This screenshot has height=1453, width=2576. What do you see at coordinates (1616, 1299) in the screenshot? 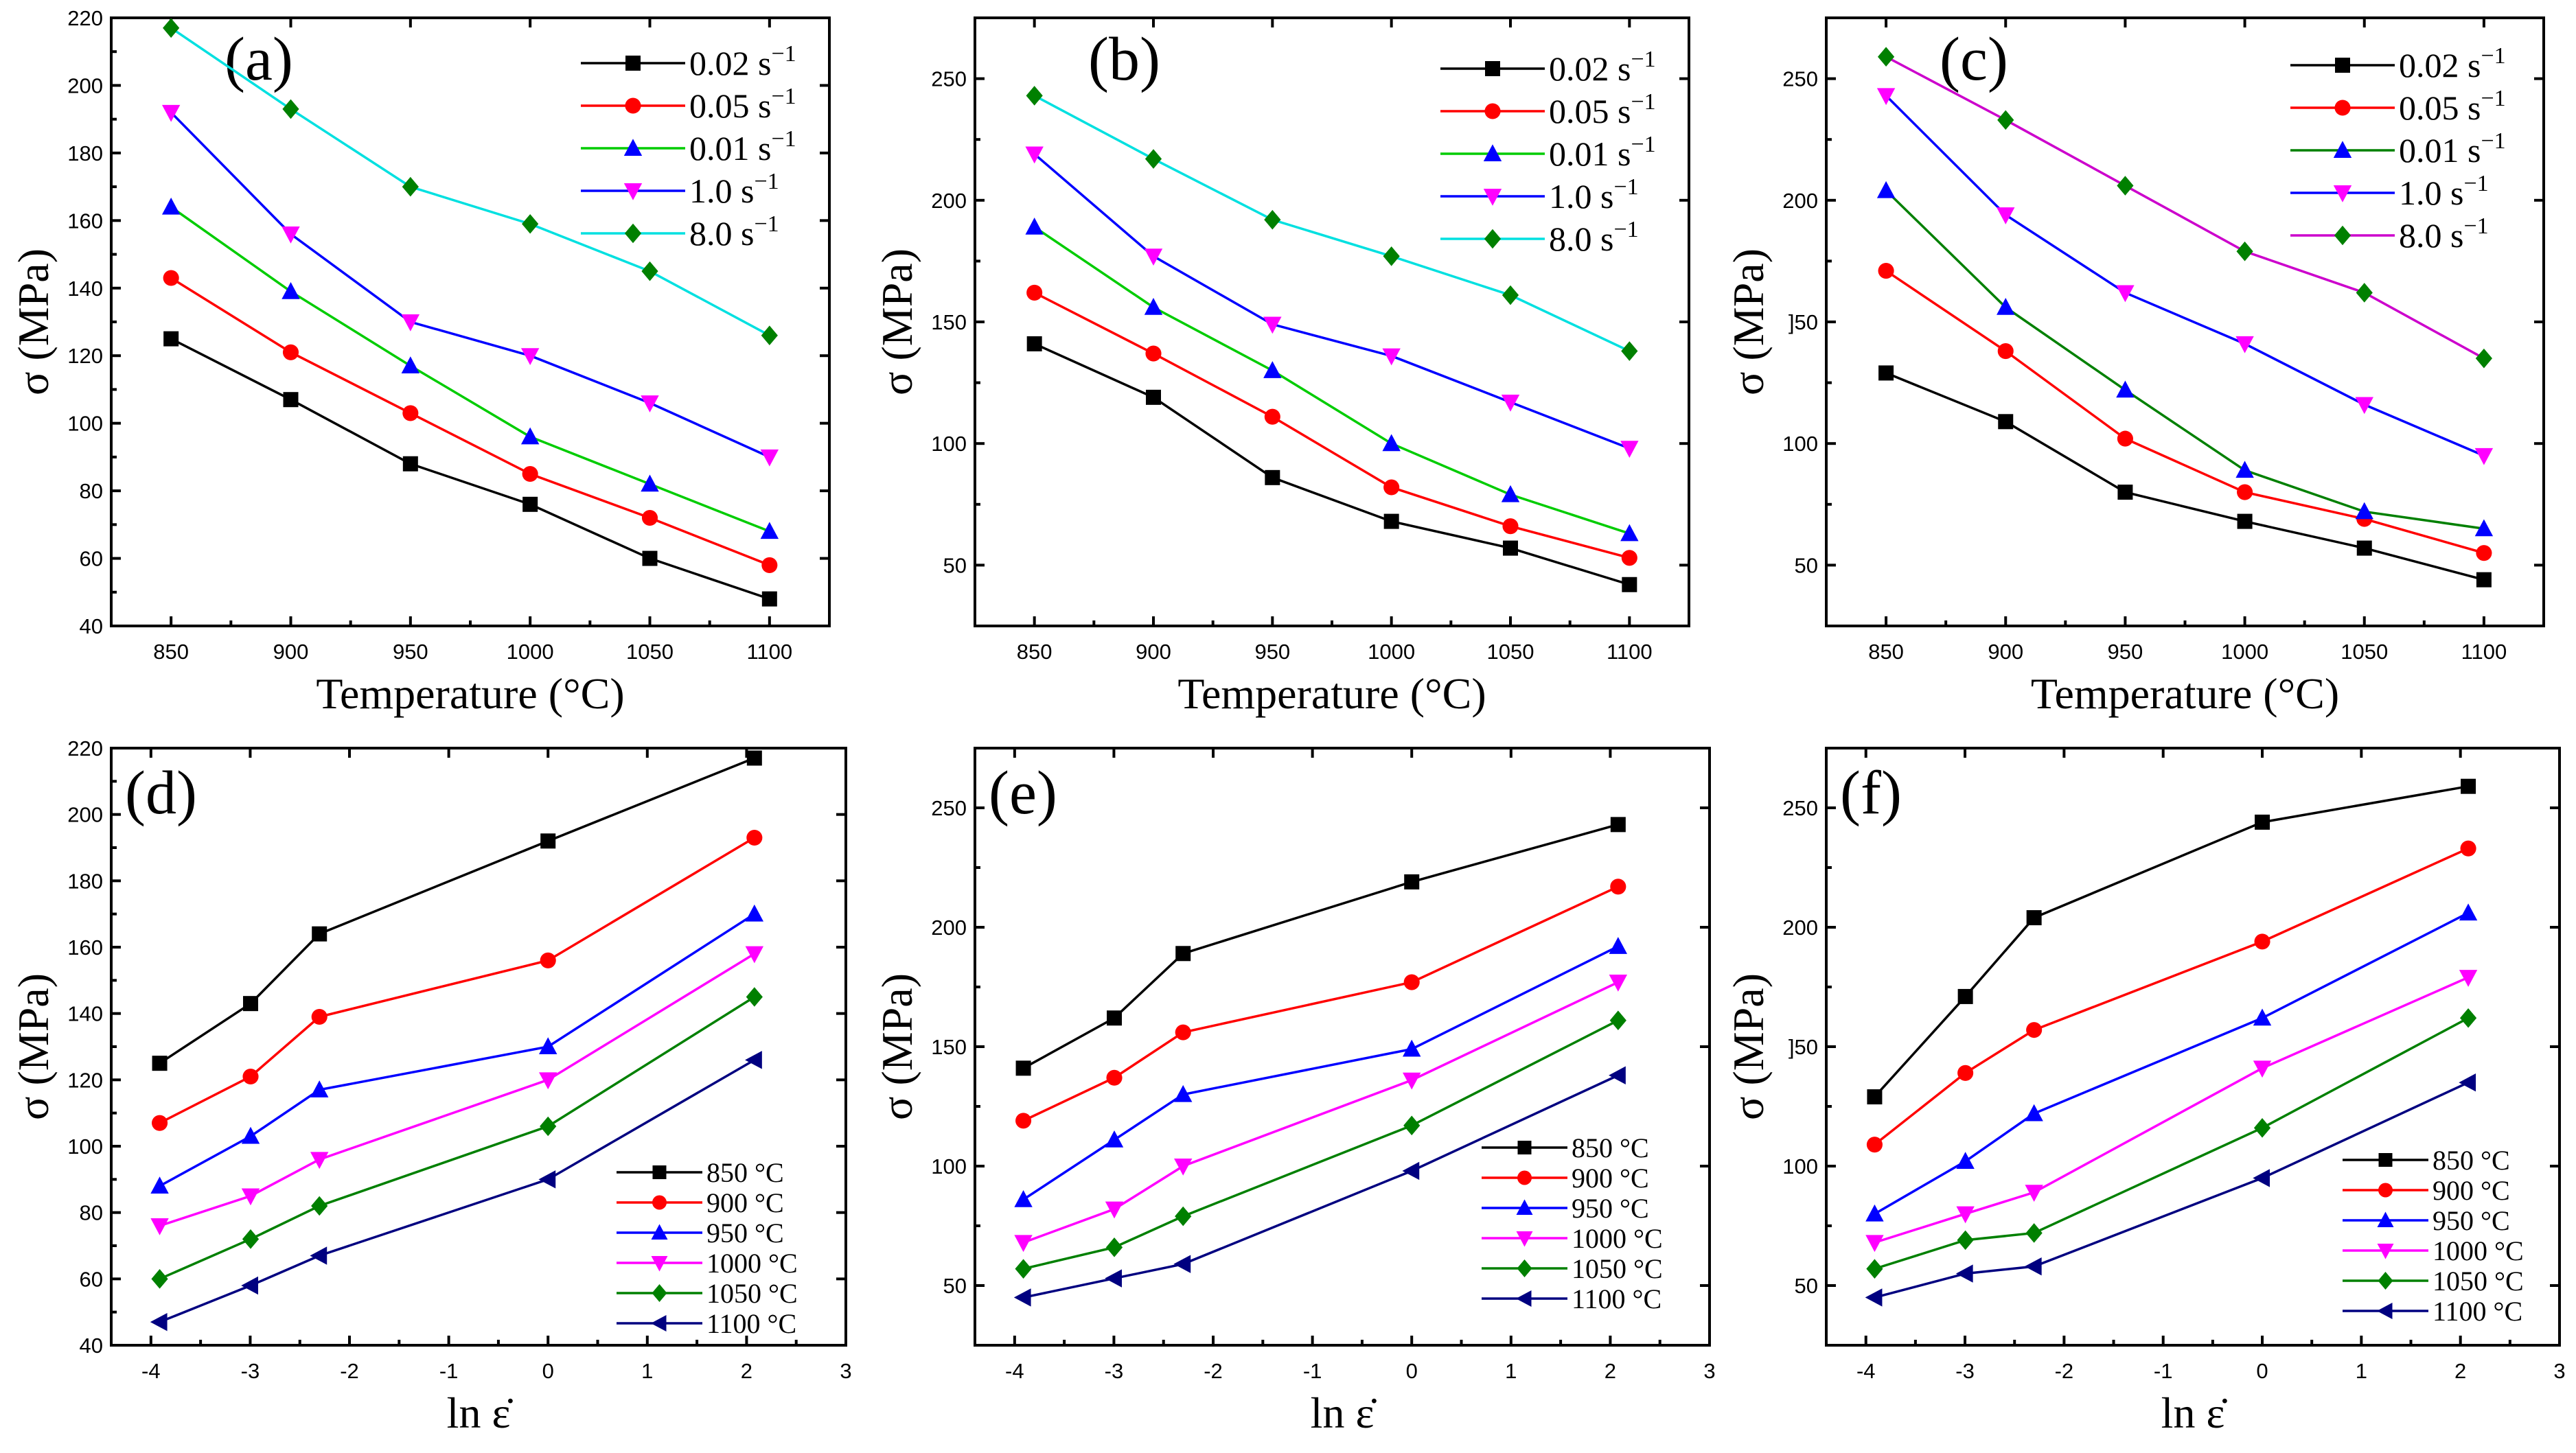
I see `legend-label-text: 1100 °C` at bounding box center [1616, 1299].